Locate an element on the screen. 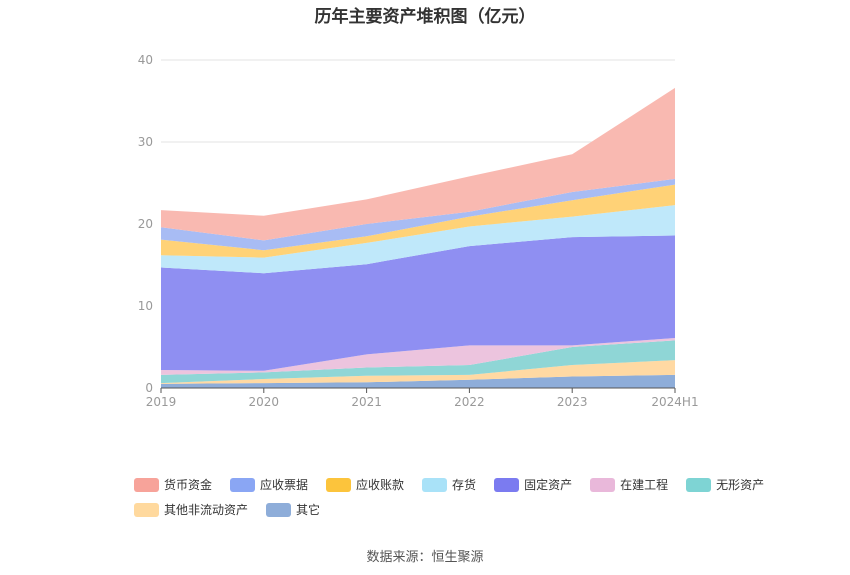  y-tick-label: 20 is located at coordinates (145, 224).